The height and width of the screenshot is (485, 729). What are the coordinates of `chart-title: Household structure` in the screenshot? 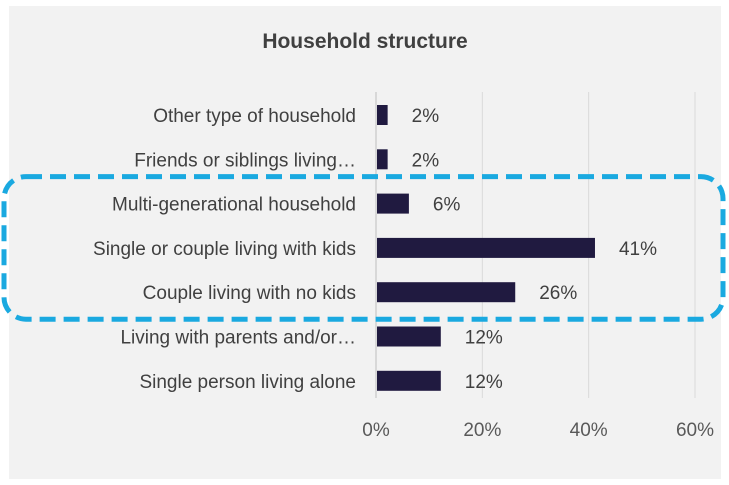 It's located at (365, 41).